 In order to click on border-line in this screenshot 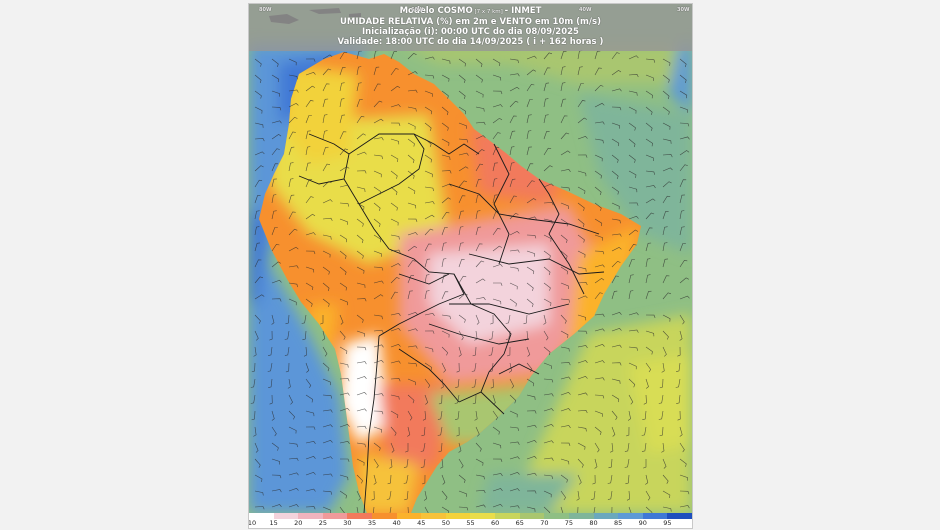, I will do `click(481, 378)`.